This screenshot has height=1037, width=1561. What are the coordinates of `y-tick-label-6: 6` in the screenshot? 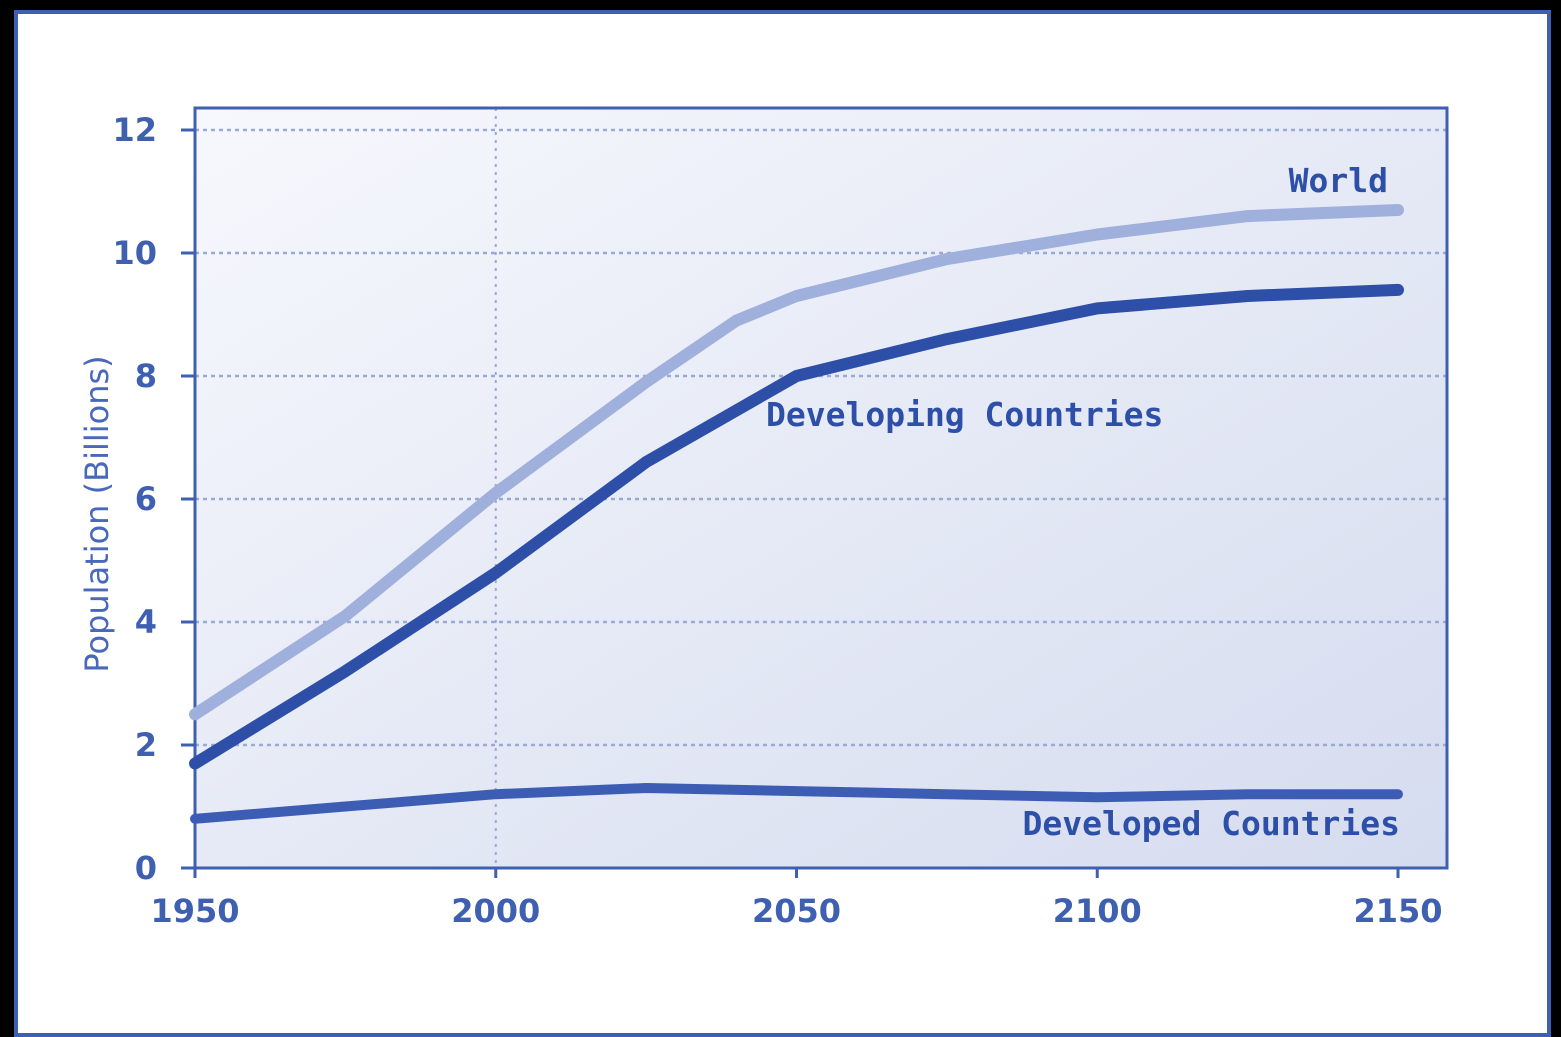 It's located at (146, 499).